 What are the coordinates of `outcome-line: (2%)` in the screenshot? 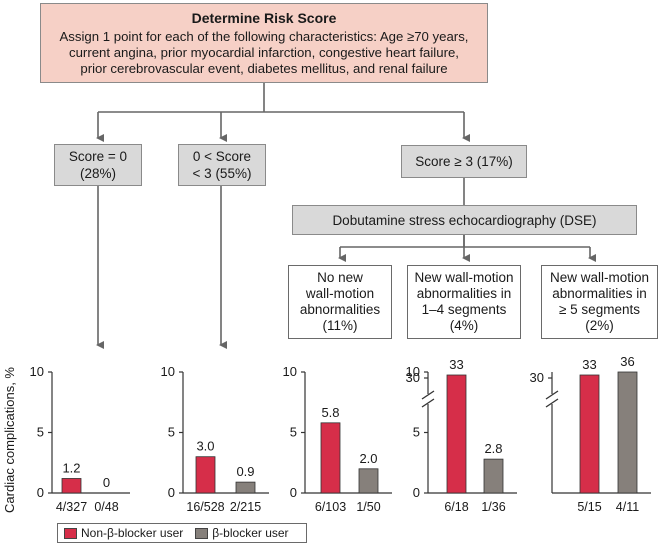 It's located at (599, 325).